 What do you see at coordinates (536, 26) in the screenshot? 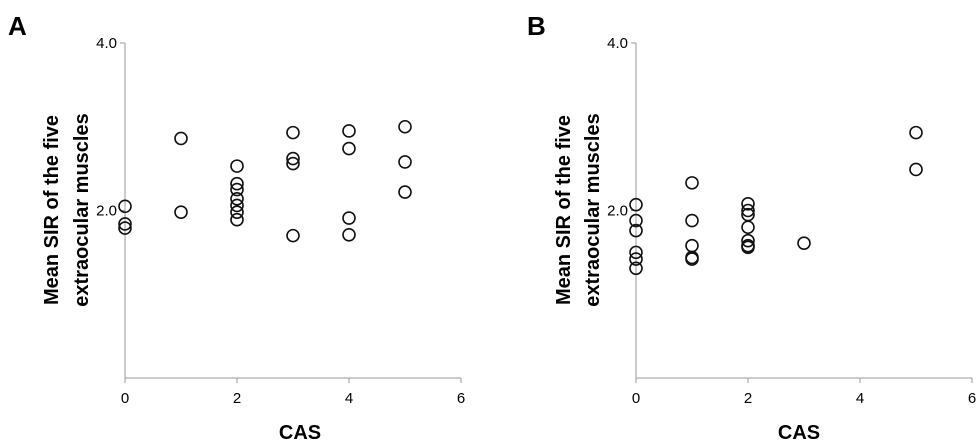
I see `panel-label: B` at bounding box center [536, 26].